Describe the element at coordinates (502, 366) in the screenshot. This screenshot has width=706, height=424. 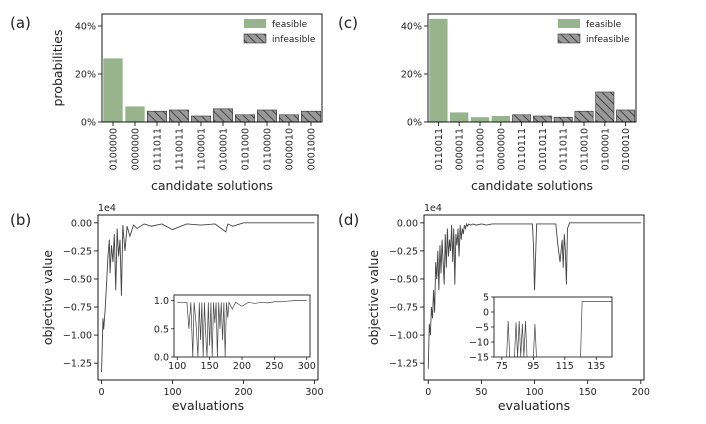
I see `inset-xtick-label-d-0: 75` at that location.